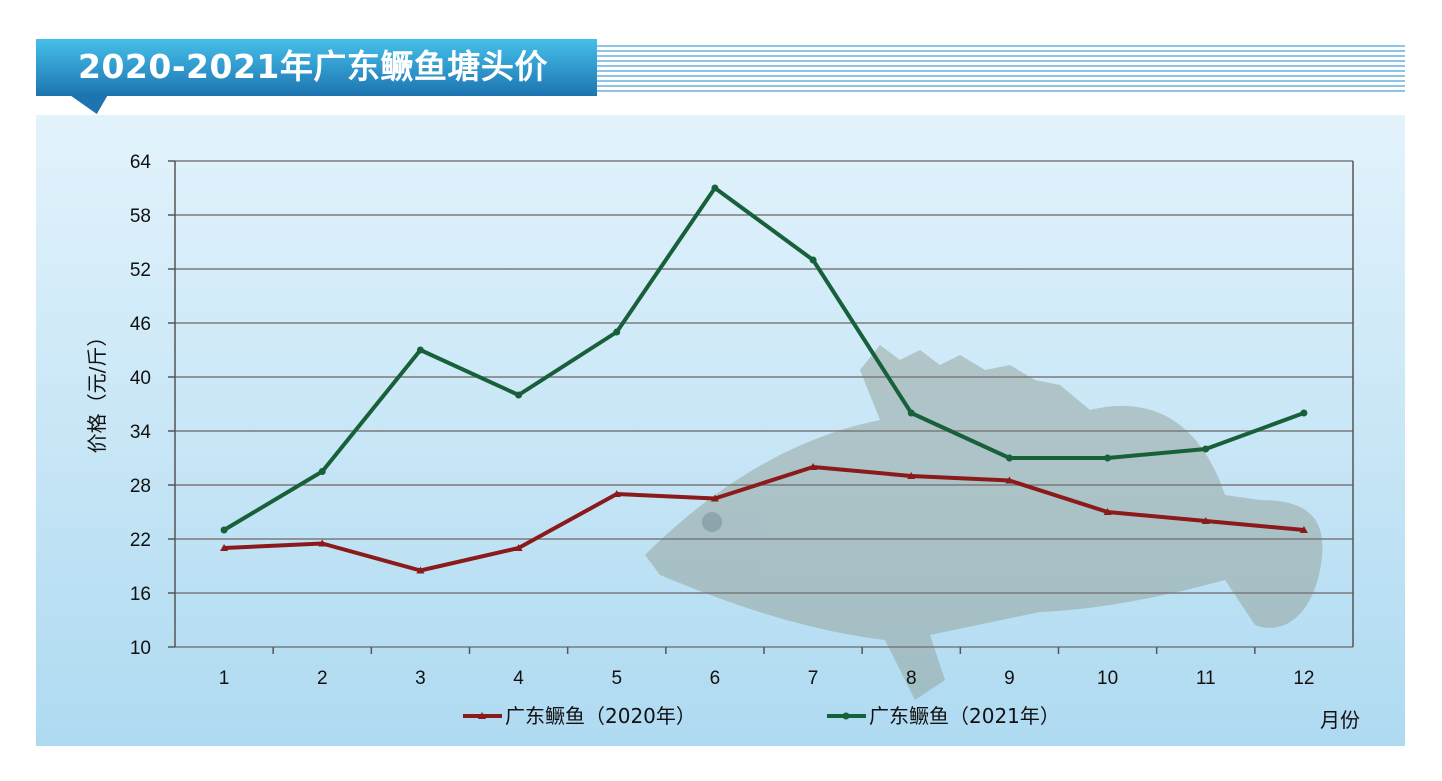 The image size is (1442, 781). What do you see at coordinates (140, 540) in the screenshot?
I see `y-tick-label: 22` at bounding box center [140, 540].